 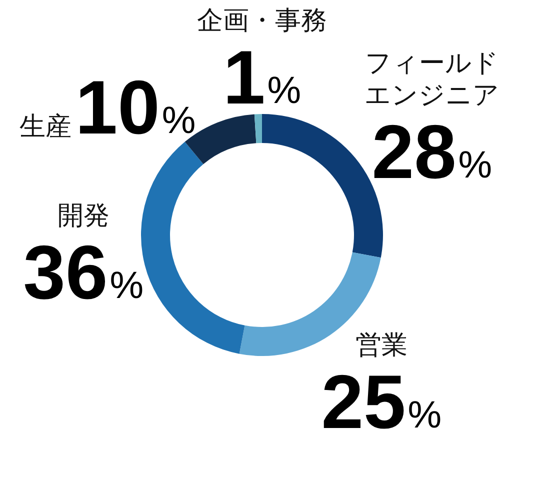 What do you see at coordinates (381, 345) in the screenshot?
I see `slice-label: 営業` at bounding box center [381, 345].